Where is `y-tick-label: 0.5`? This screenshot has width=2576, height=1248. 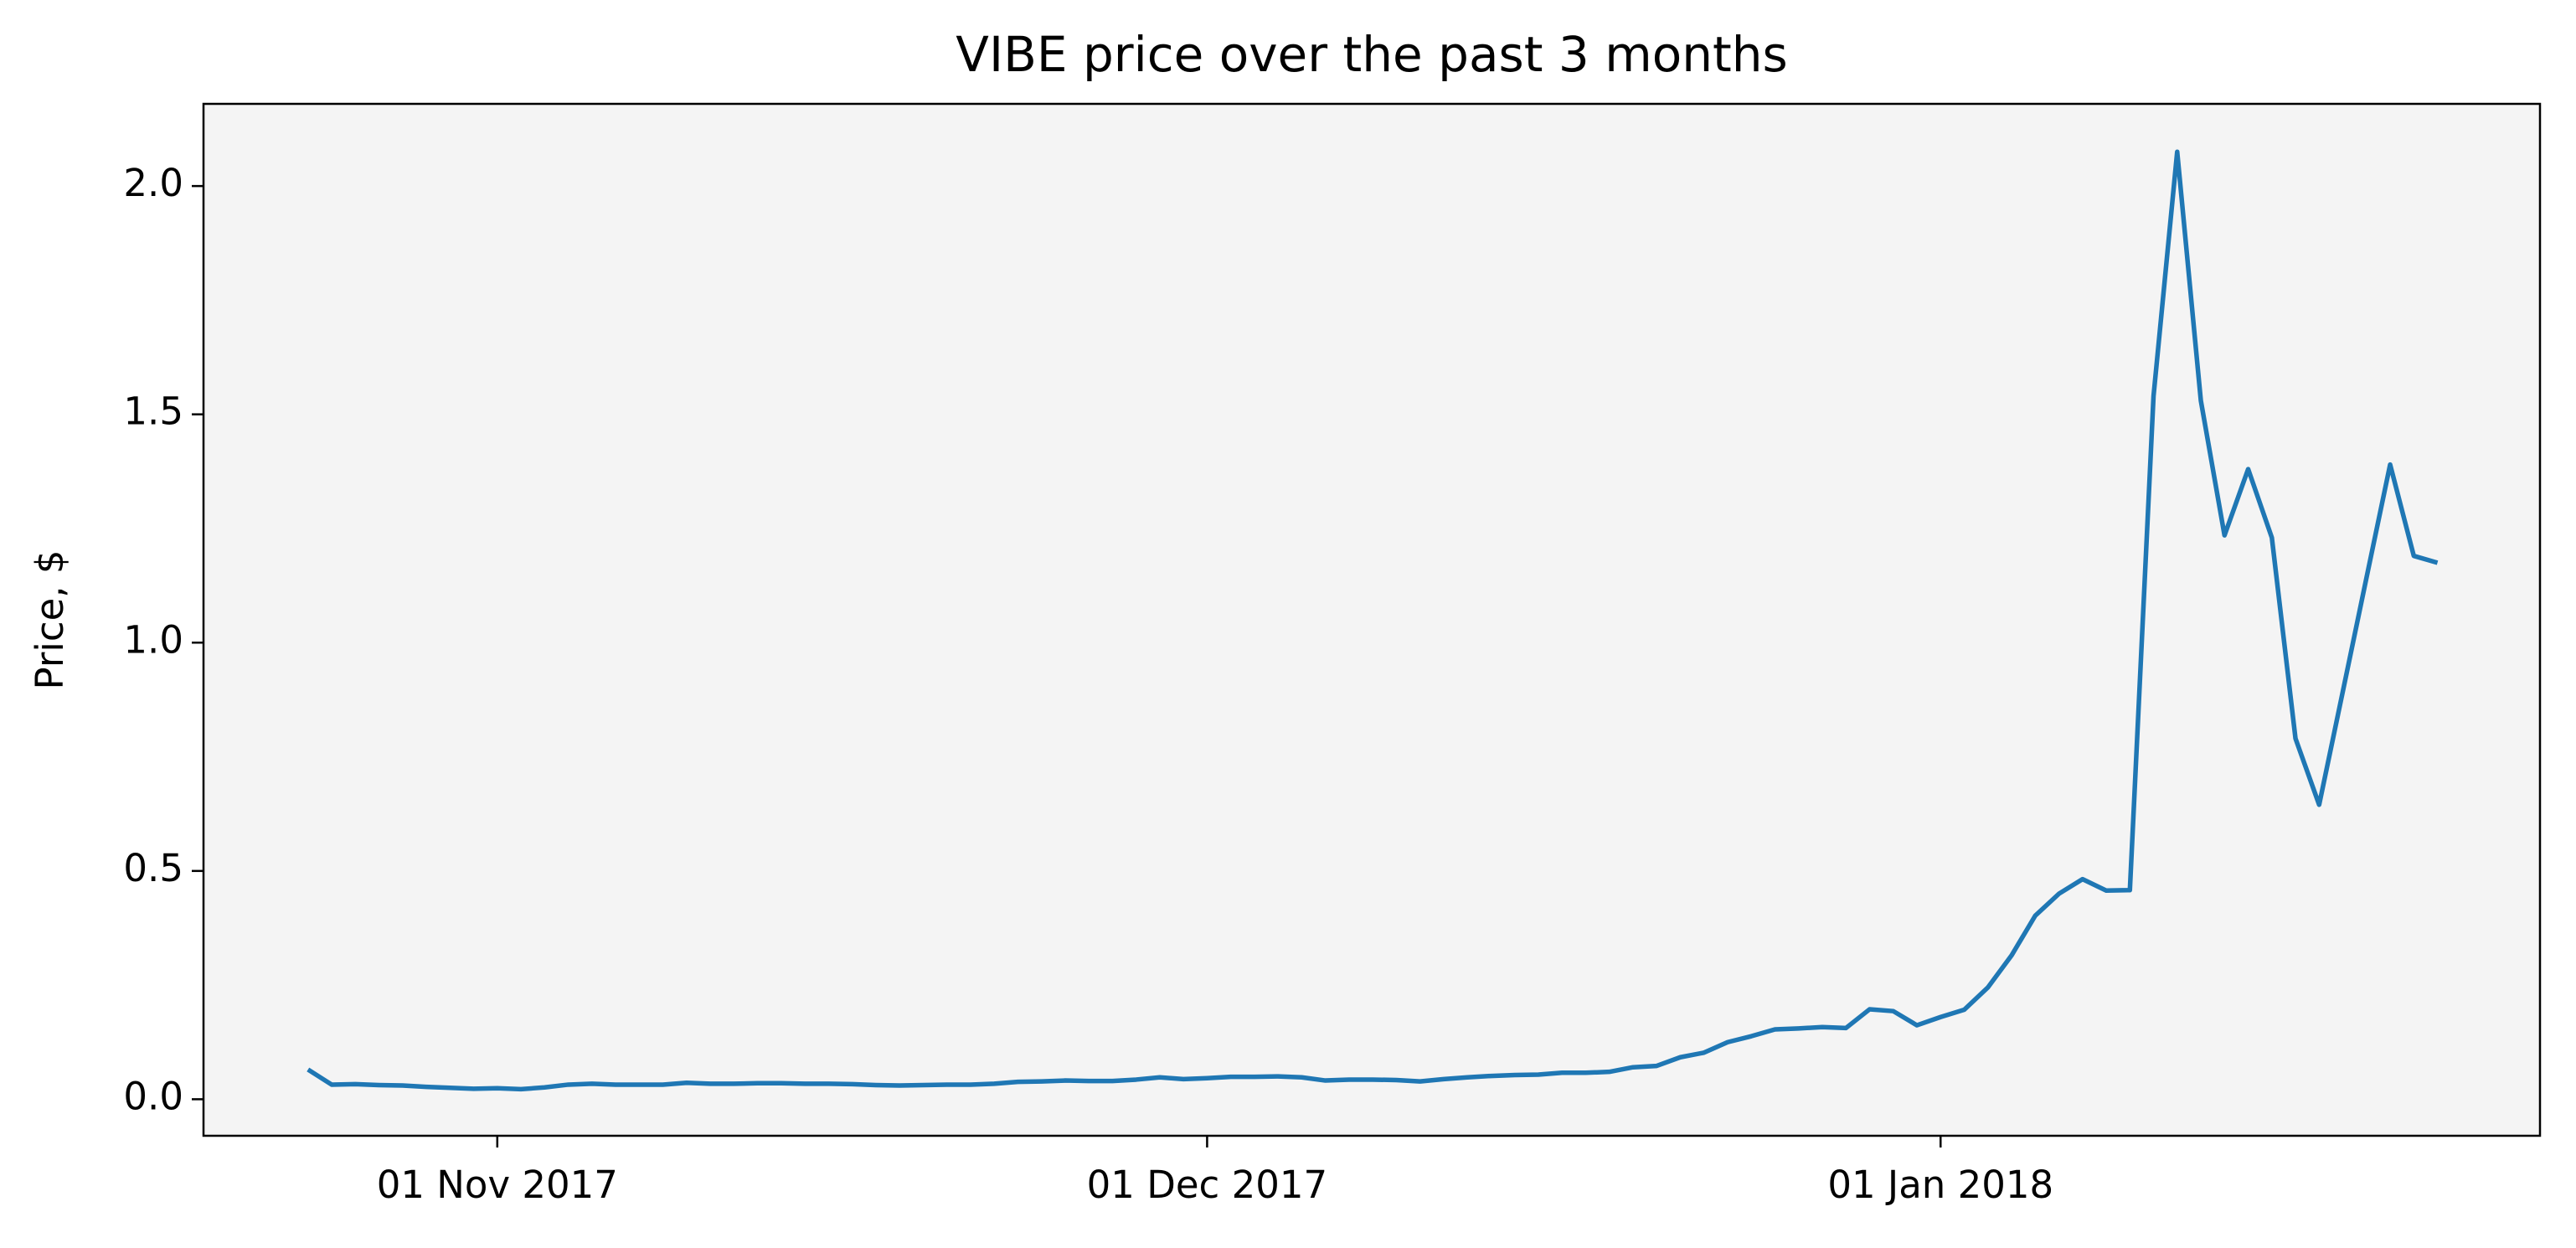
y-tick-label: 0.5 is located at coordinates (153, 868).